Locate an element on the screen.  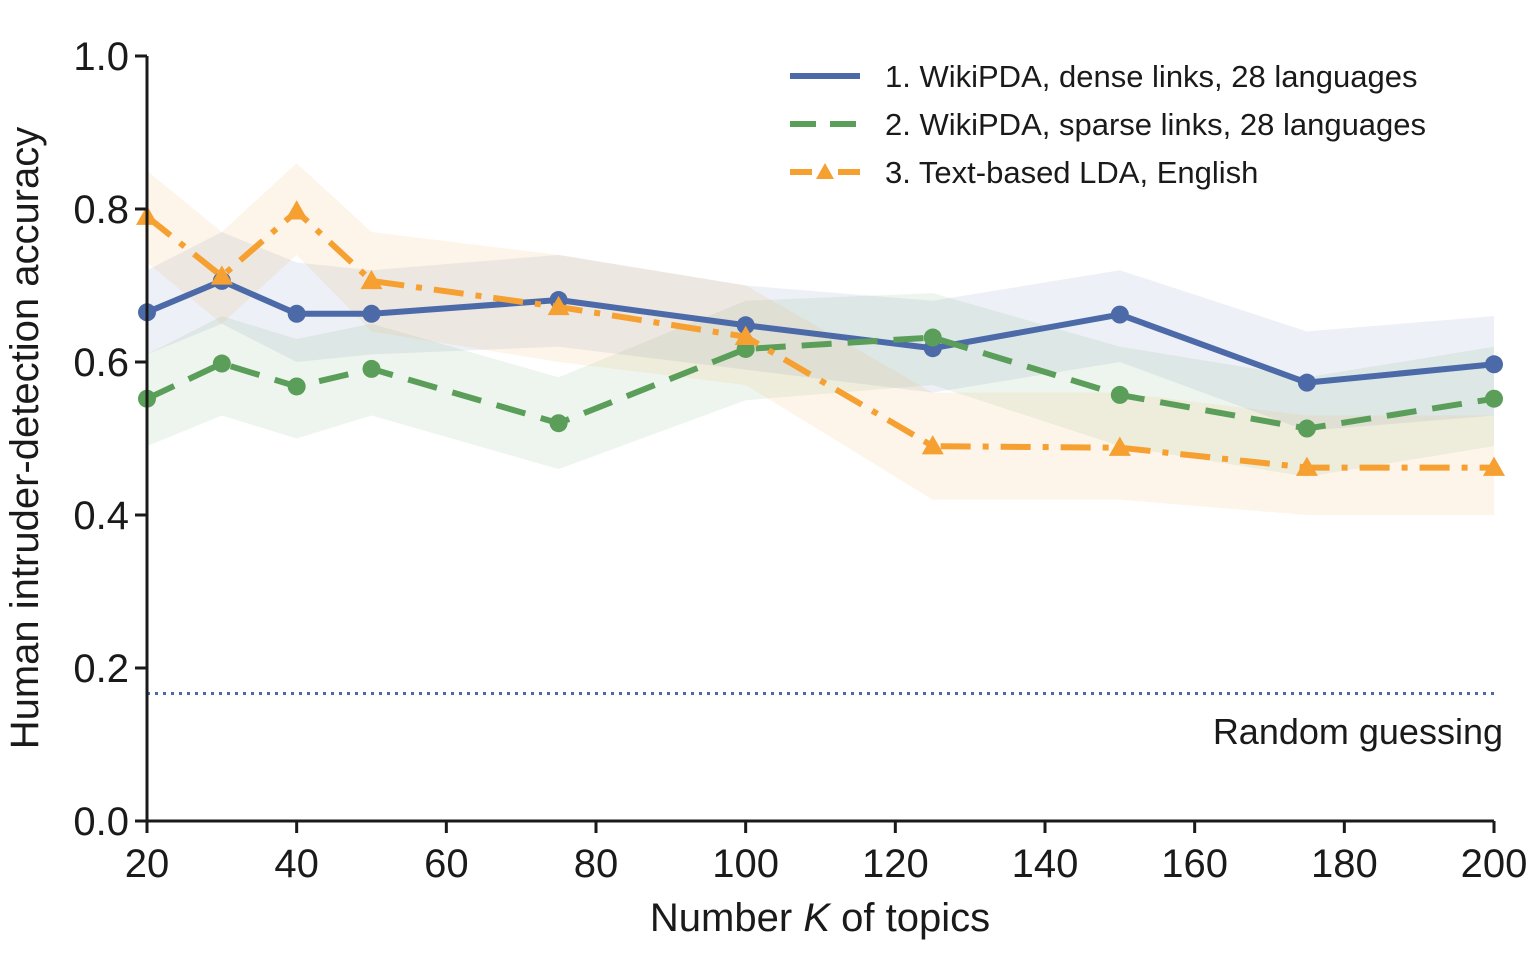
x-tick-label: 160 is located at coordinates (1194, 864).